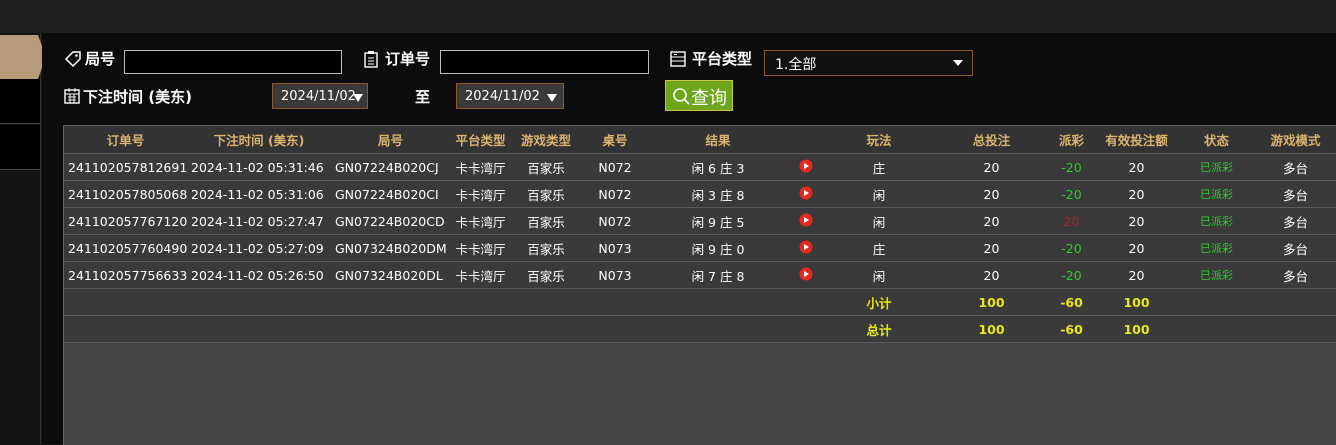 The width and height of the screenshot is (1336, 445). What do you see at coordinates (137, 97) in the screenshot?
I see `time-label: 下注时间 (美东)` at bounding box center [137, 97].